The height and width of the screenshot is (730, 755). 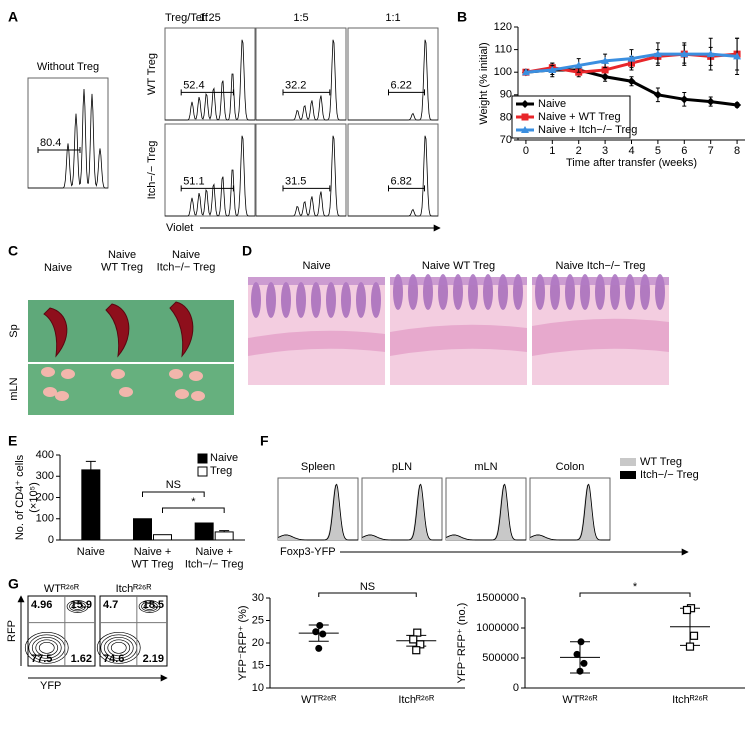 What do you see at coordinates (711, 151) in the screenshot?
I see `x-tick-label: 7` at bounding box center [711, 151].